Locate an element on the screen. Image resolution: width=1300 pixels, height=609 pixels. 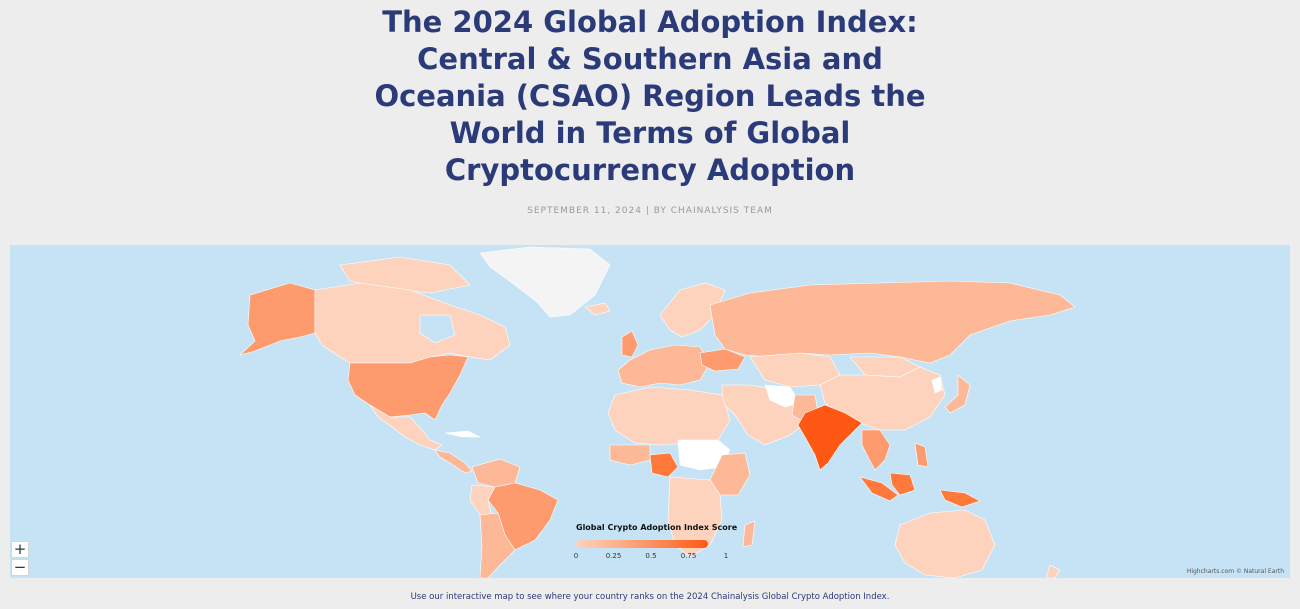
hudson-bay is located at coordinates (437, 329).